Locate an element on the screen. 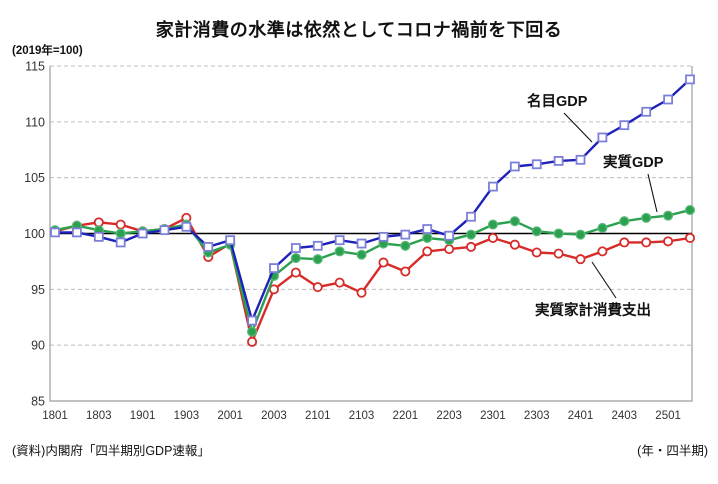 This screenshot has height=484, width=718. svg-text: 1903 is located at coordinates (187, 416).